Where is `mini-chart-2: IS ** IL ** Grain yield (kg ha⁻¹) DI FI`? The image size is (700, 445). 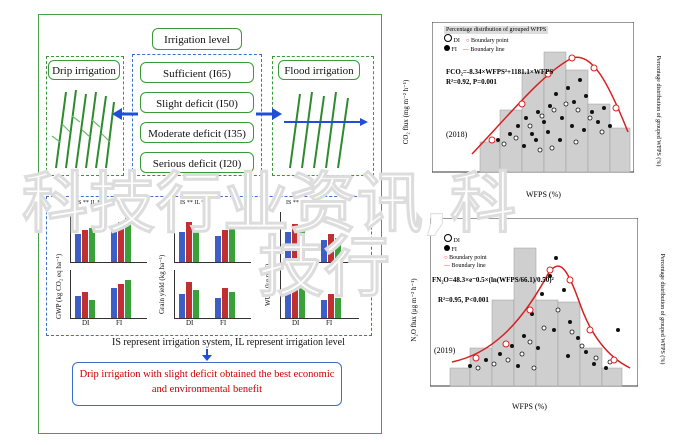 mini-chart-2: IS ** IL ** Grain yield (kg ha⁻¹) DI FI is located at coordinates (205, 265).